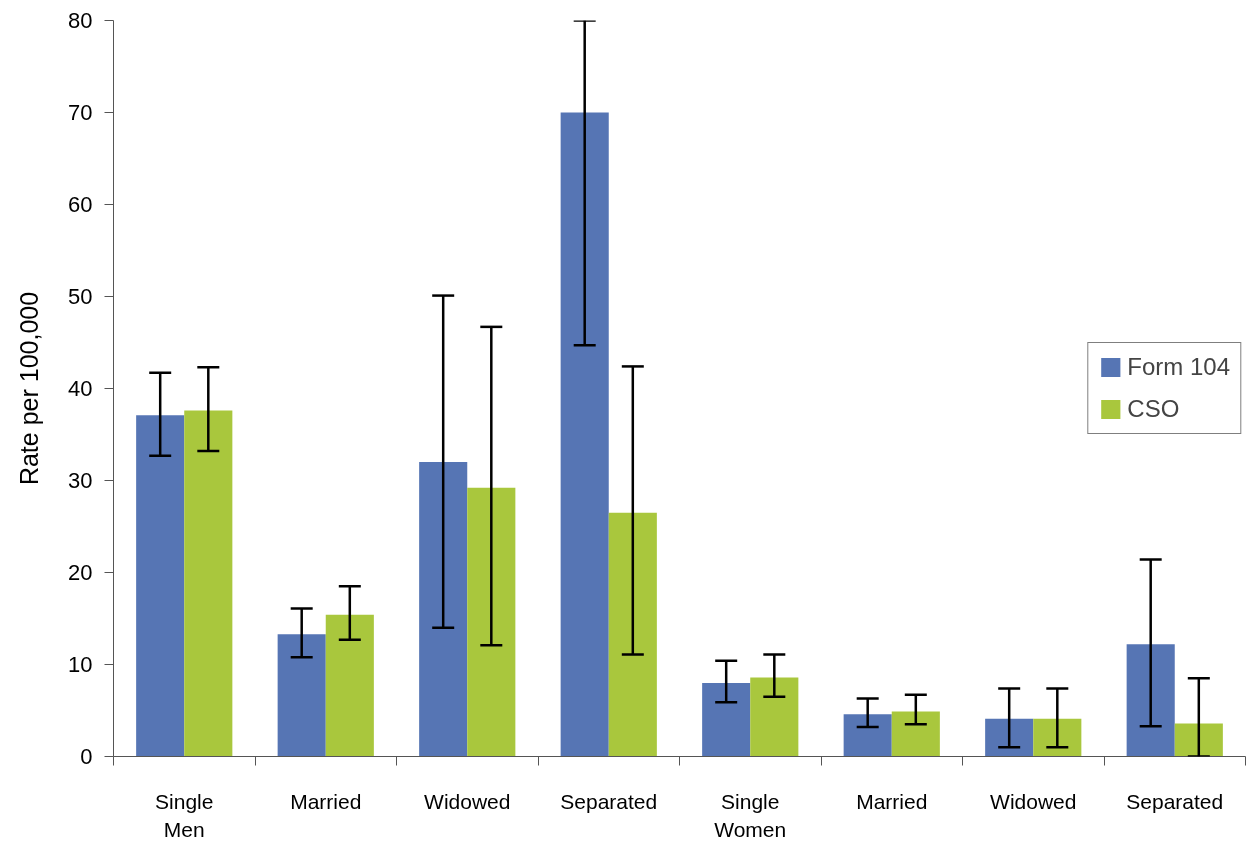 Image resolution: width=1249 pixels, height=844 pixels. I want to click on y-tick-label: 80, so click(80, 20).